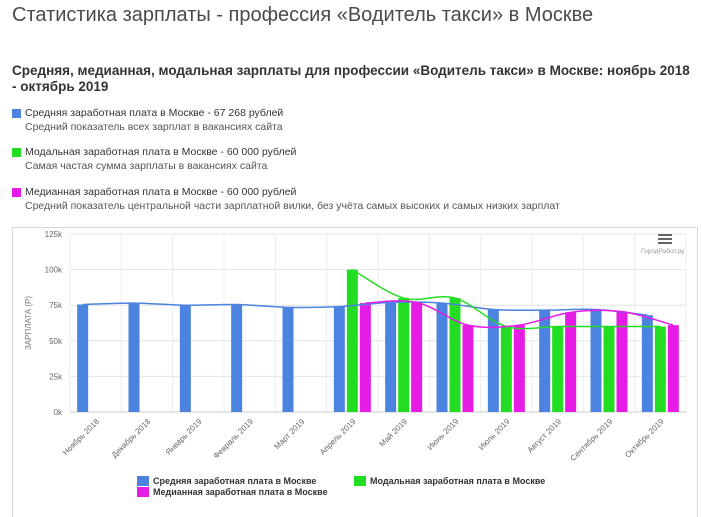 The image size is (701, 517). What do you see at coordinates (240, 492) in the screenshot?
I see `chart-legend-label-median: Медианная заработная плата в Москве` at bounding box center [240, 492].